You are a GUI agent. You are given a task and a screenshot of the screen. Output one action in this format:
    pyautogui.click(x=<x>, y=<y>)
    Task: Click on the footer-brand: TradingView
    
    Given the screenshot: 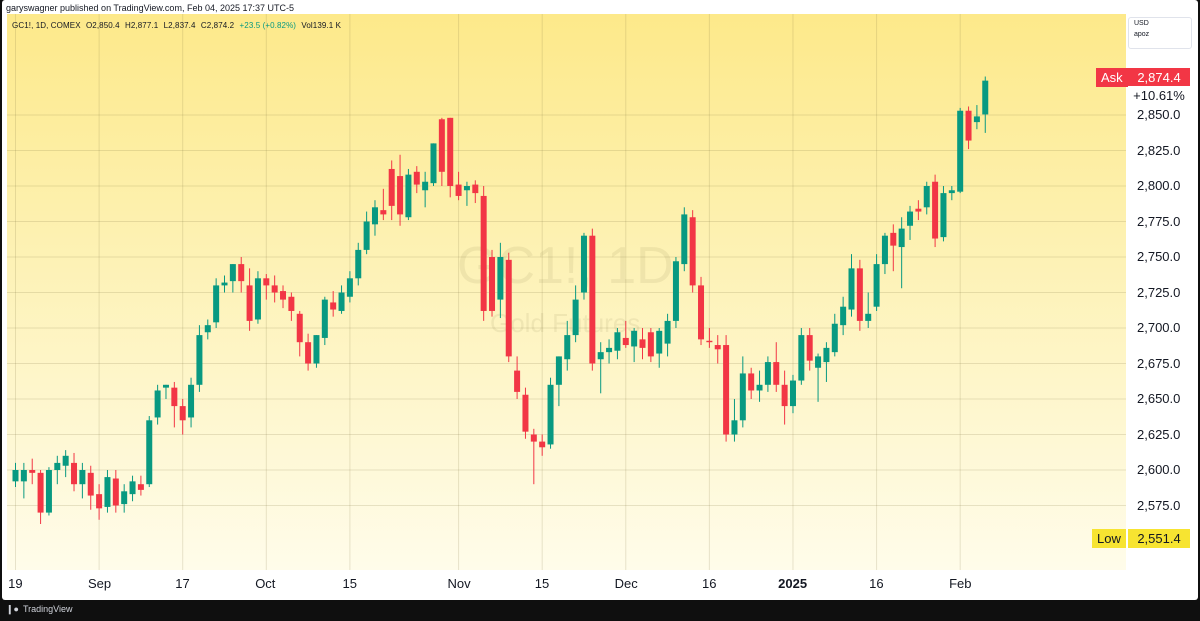 What is the action you would take?
    pyautogui.click(x=47, y=609)
    